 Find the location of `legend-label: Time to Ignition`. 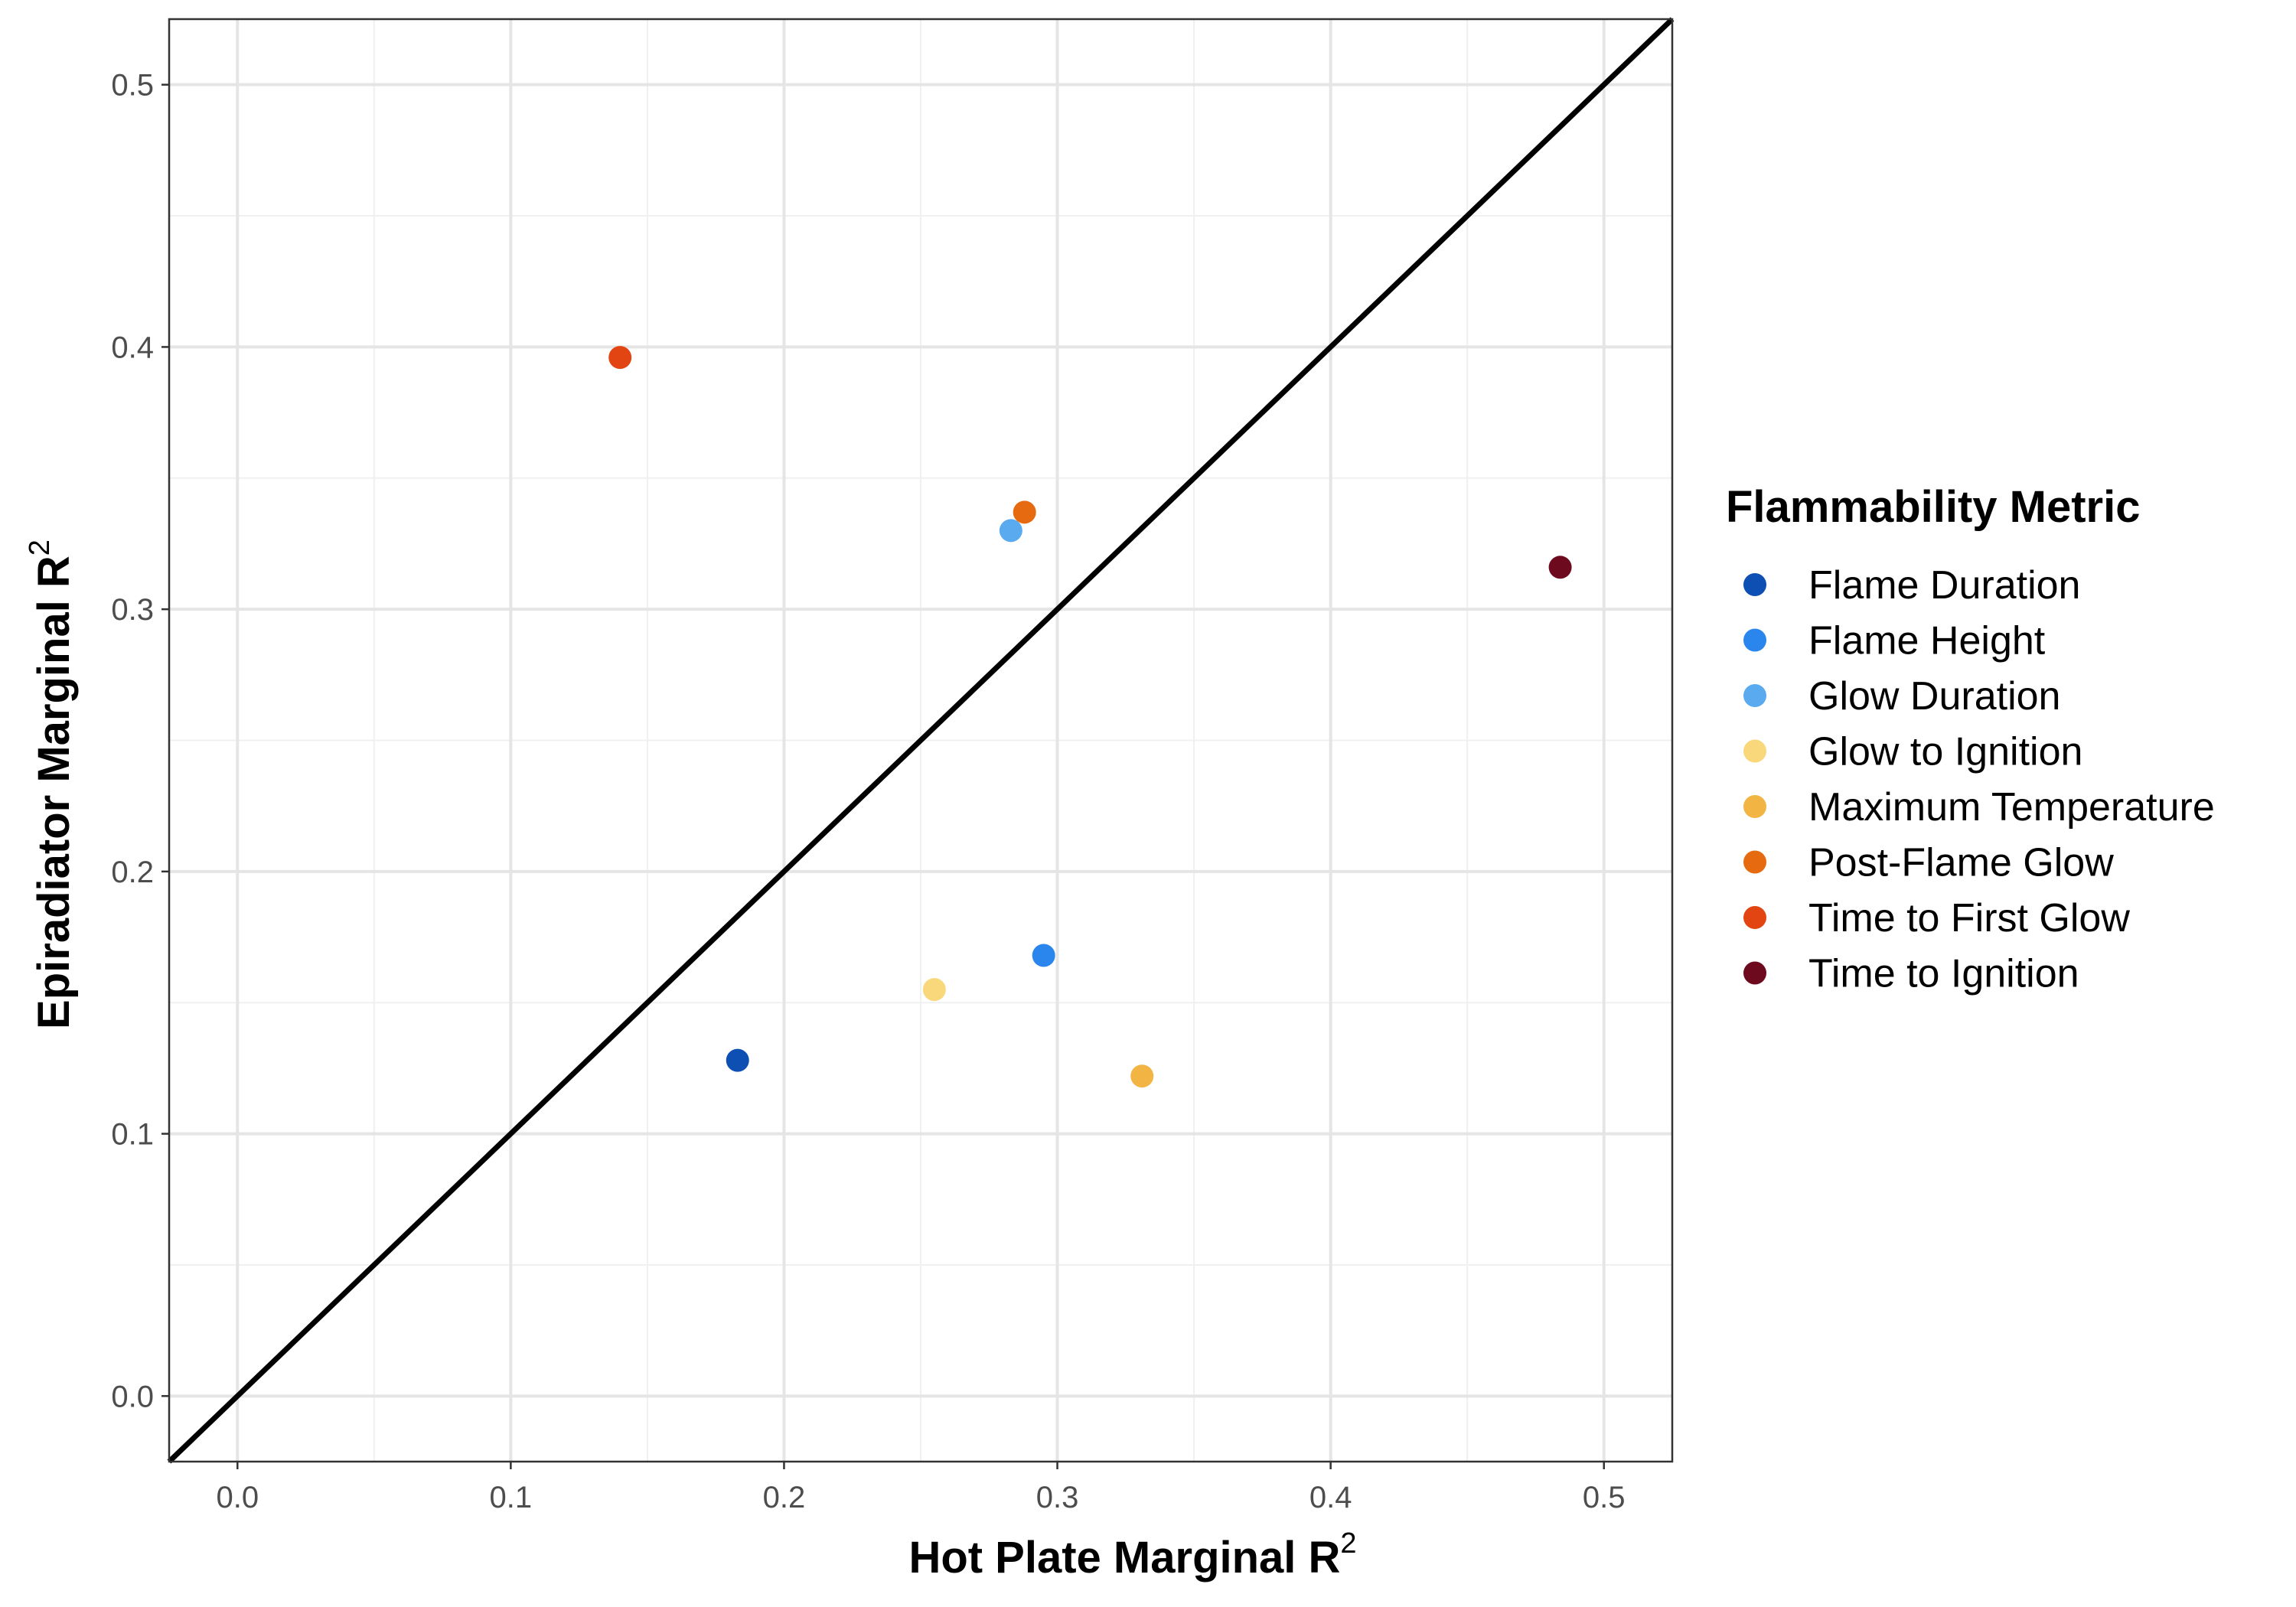

legend-label: Time to Ignition is located at coordinates (1943, 974).